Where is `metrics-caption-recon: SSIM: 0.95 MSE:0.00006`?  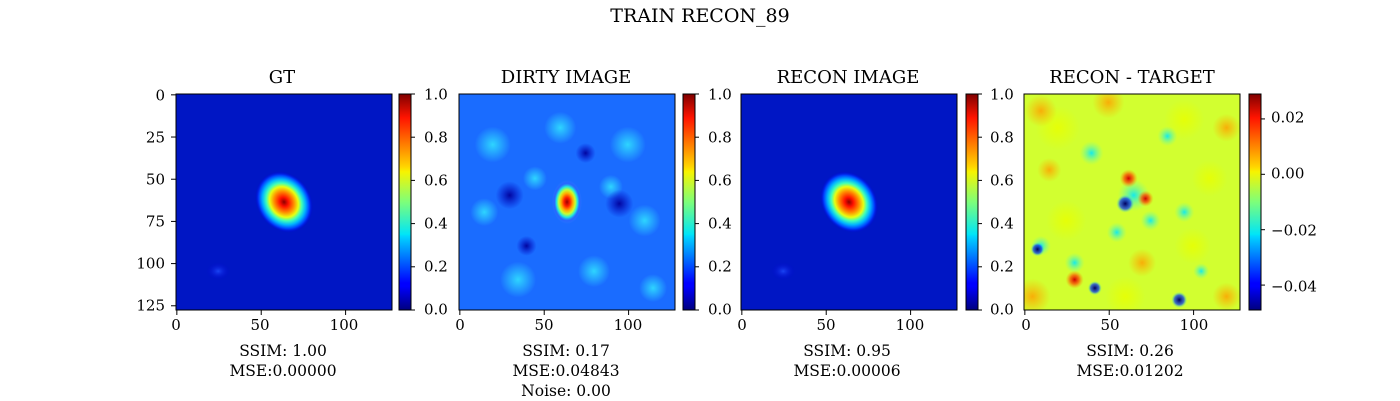 metrics-caption-recon: SSIM: 0.95 MSE:0.00006 is located at coordinates (847, 361).